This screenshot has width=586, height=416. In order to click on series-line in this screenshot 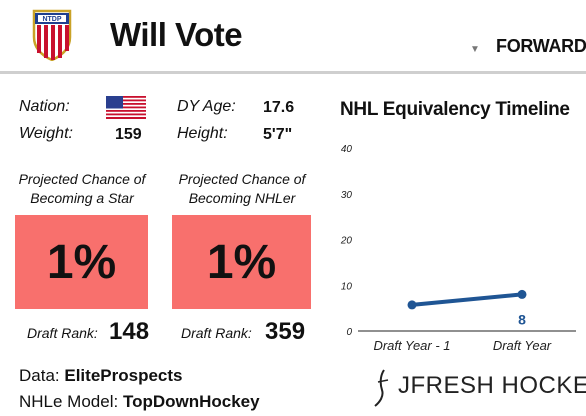, I will do `click(467, 299)`.